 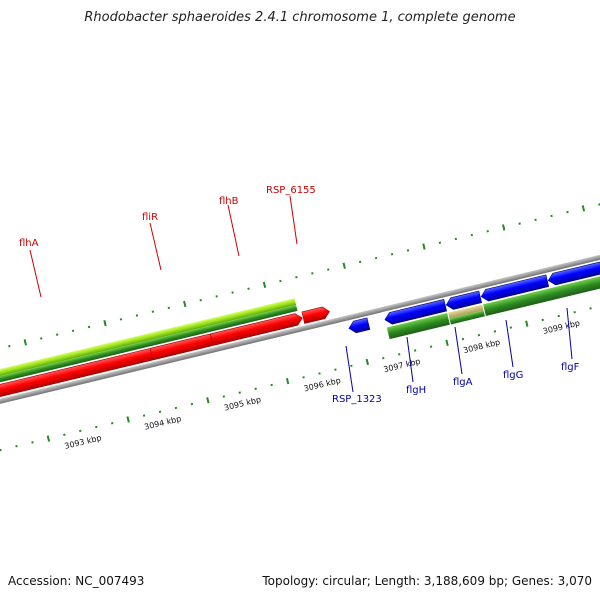 What do you see at coordinates (458, 350) in the screenshot?
I see `leader-flgA` at bounding box center [458, 350].